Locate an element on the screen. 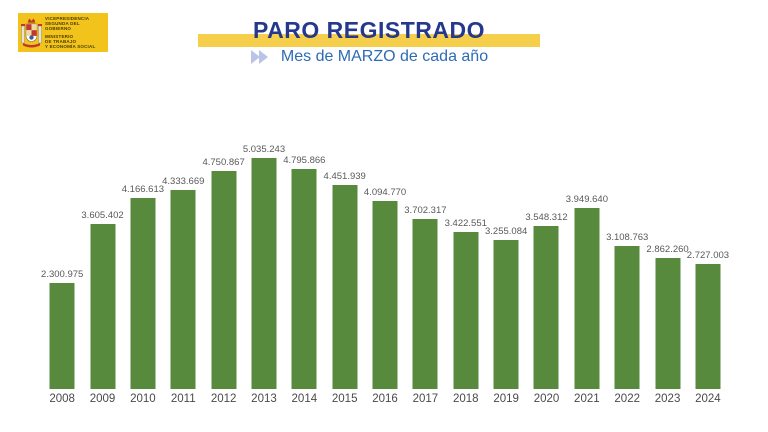 The width and height of the screenshot is (768, 432). double-chevron-icon is located at coordinates (259, 57).